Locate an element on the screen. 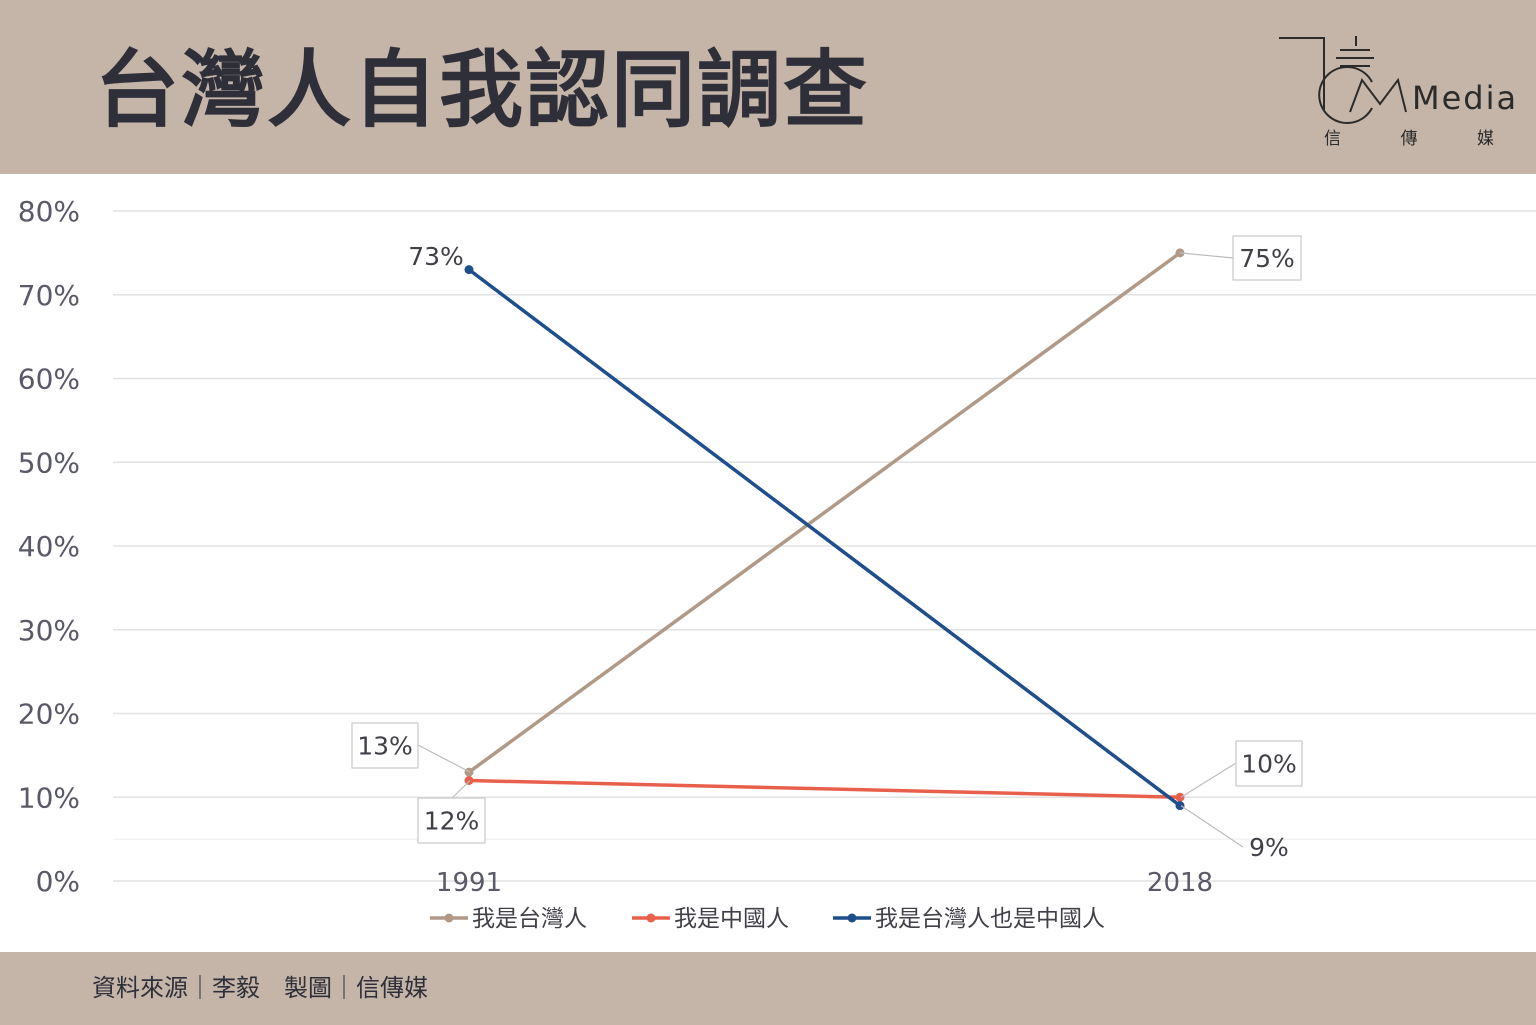  page-title: 台灣人自我認同調查 is located at coordinates (482, 90).